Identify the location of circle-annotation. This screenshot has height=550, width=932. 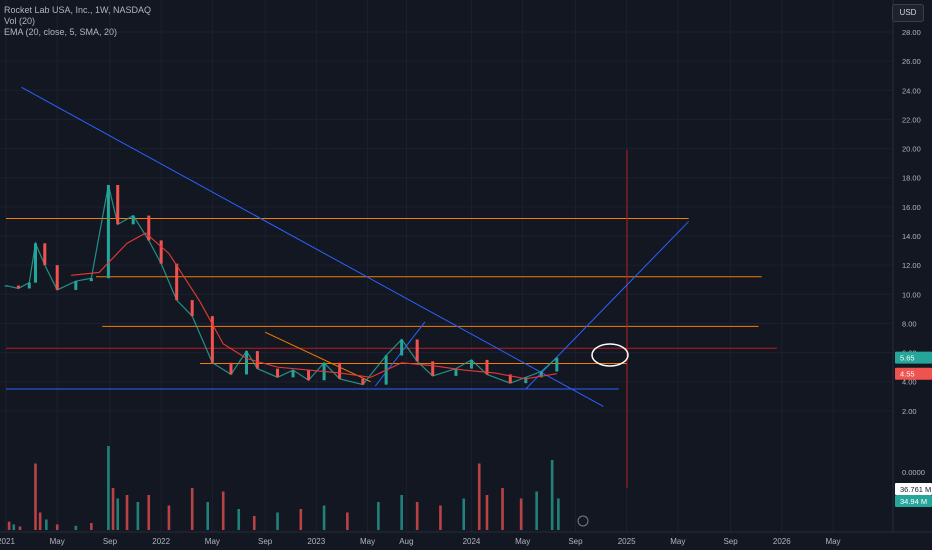
(610, 355).